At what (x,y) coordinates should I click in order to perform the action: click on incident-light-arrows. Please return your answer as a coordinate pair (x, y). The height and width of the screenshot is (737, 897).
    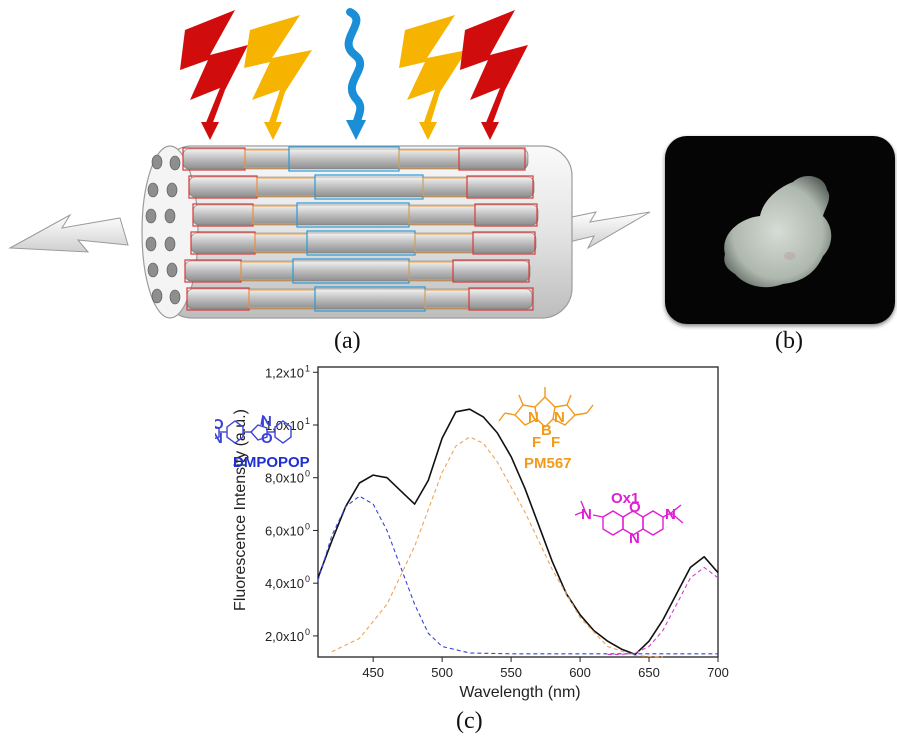
    Looking at the image, I should click on (354, 74).